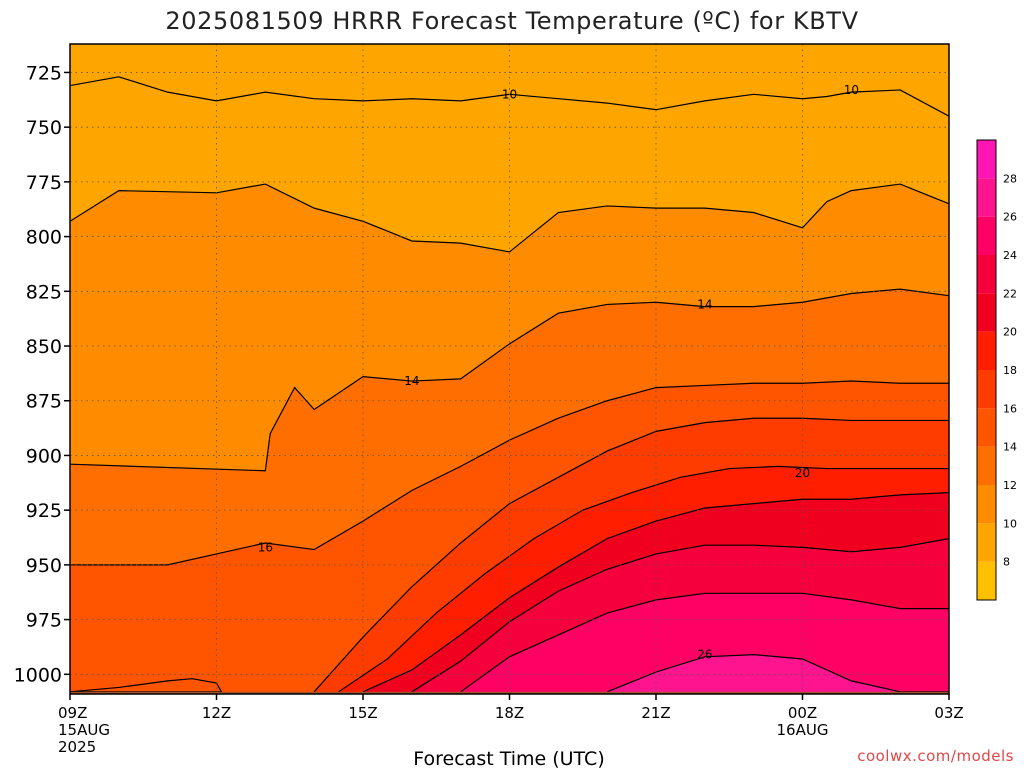 The height and width of the screenshot is (768, 1024). What do you see at coordinates (1010, 217) in the screenshot?
I see `colorbar-tick-label: 26` at bounding box center [1010, 217].